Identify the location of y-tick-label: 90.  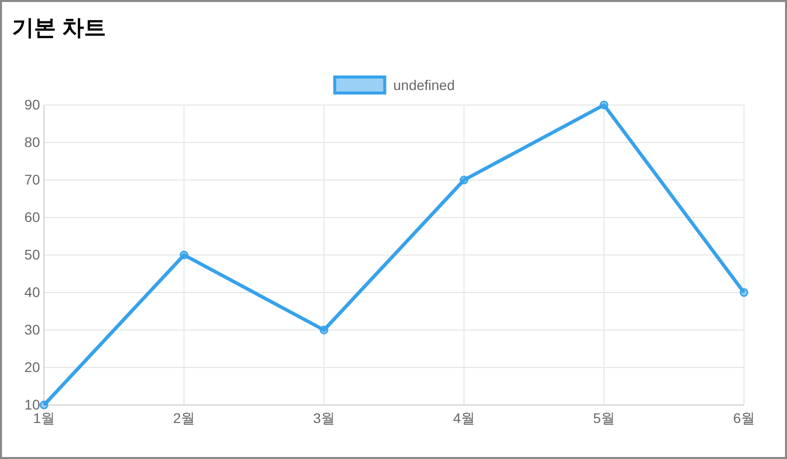
(32, 104).